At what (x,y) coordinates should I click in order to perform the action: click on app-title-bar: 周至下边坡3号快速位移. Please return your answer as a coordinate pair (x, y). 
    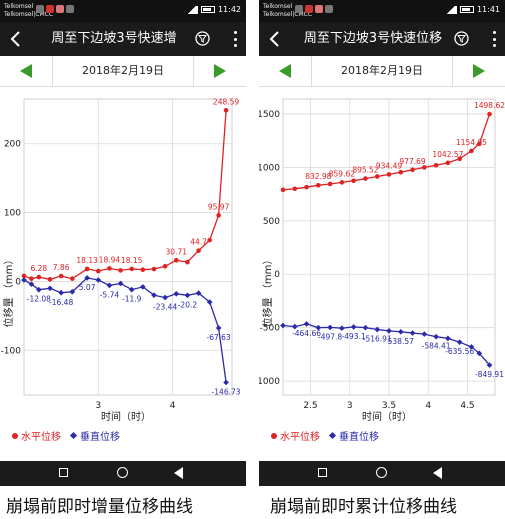
    Looking at the image, I should click on (382, 39).